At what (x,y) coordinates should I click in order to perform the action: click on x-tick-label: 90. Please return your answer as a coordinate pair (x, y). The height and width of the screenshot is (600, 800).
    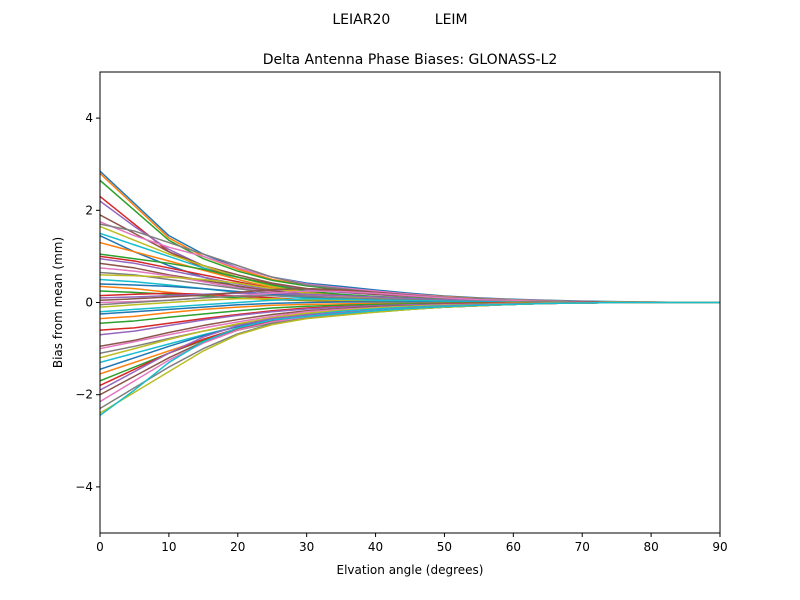
    Looking at the image, I should click on (719, 547).